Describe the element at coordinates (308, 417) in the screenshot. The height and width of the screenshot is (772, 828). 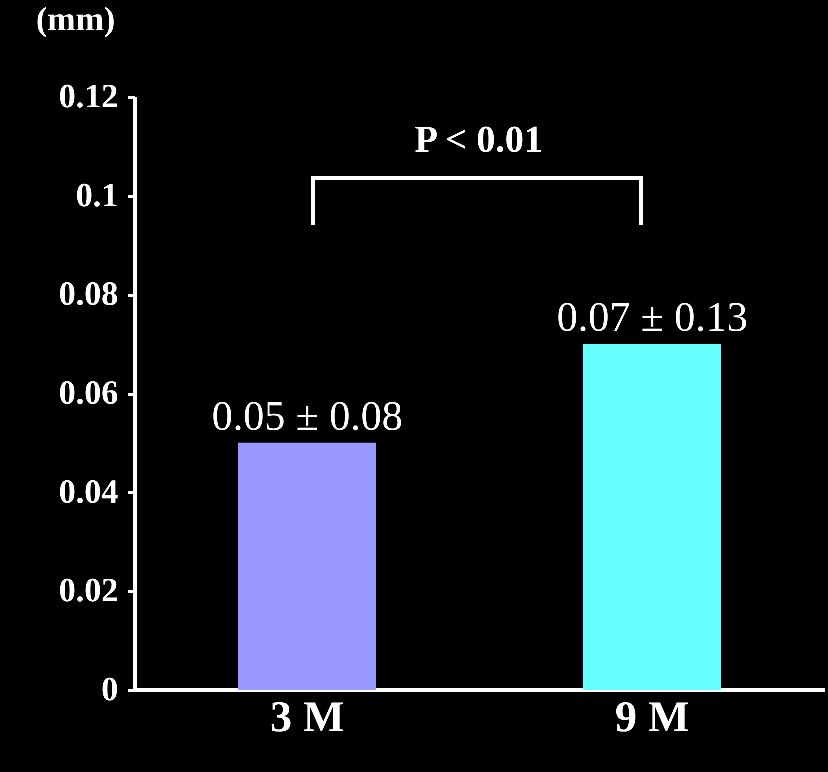
I see `data-label: 0.05 ± 0.08` at that location.